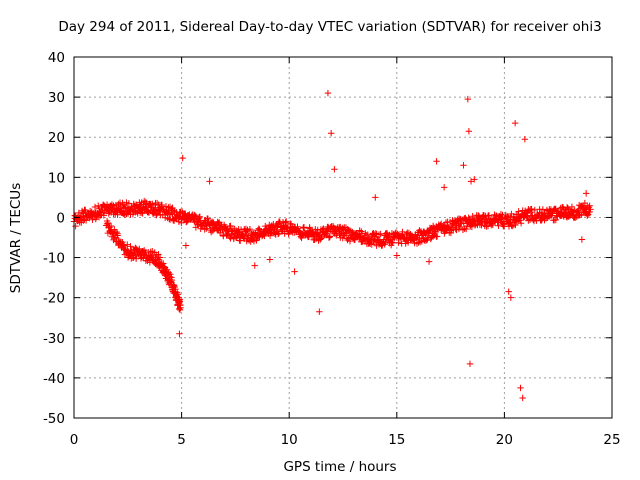 This screenshot has height=480, width=640. What do you see at coordinates (339, 467) in the screenshot?
I see `x-axis-label: GPS time / hours` at bounding box center [339, 467].